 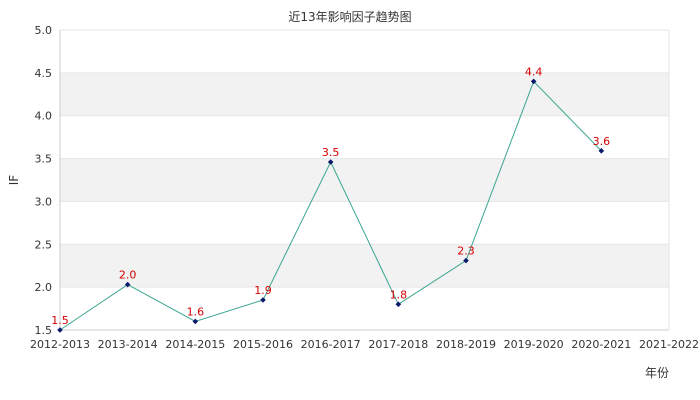 What do you see at coordinates (128, 344) in the screenshot?
I see `x-tick-label: 2013-2014` at bounding box center [128, 344].